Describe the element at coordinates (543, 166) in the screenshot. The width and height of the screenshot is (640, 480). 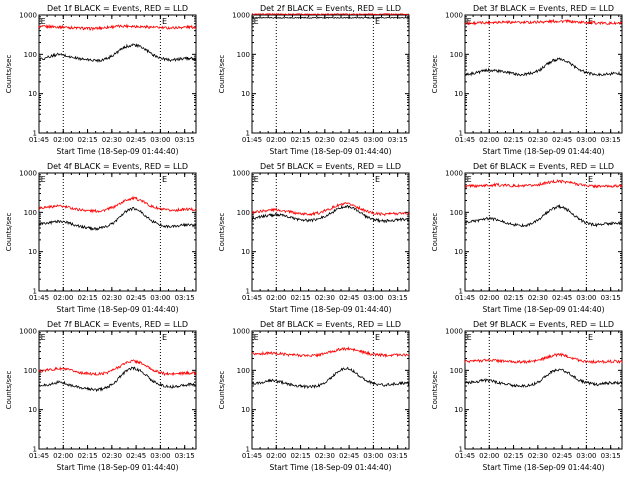
I see `panel-title: Det 6f BLACK = Events, RED = LLD` at that location.